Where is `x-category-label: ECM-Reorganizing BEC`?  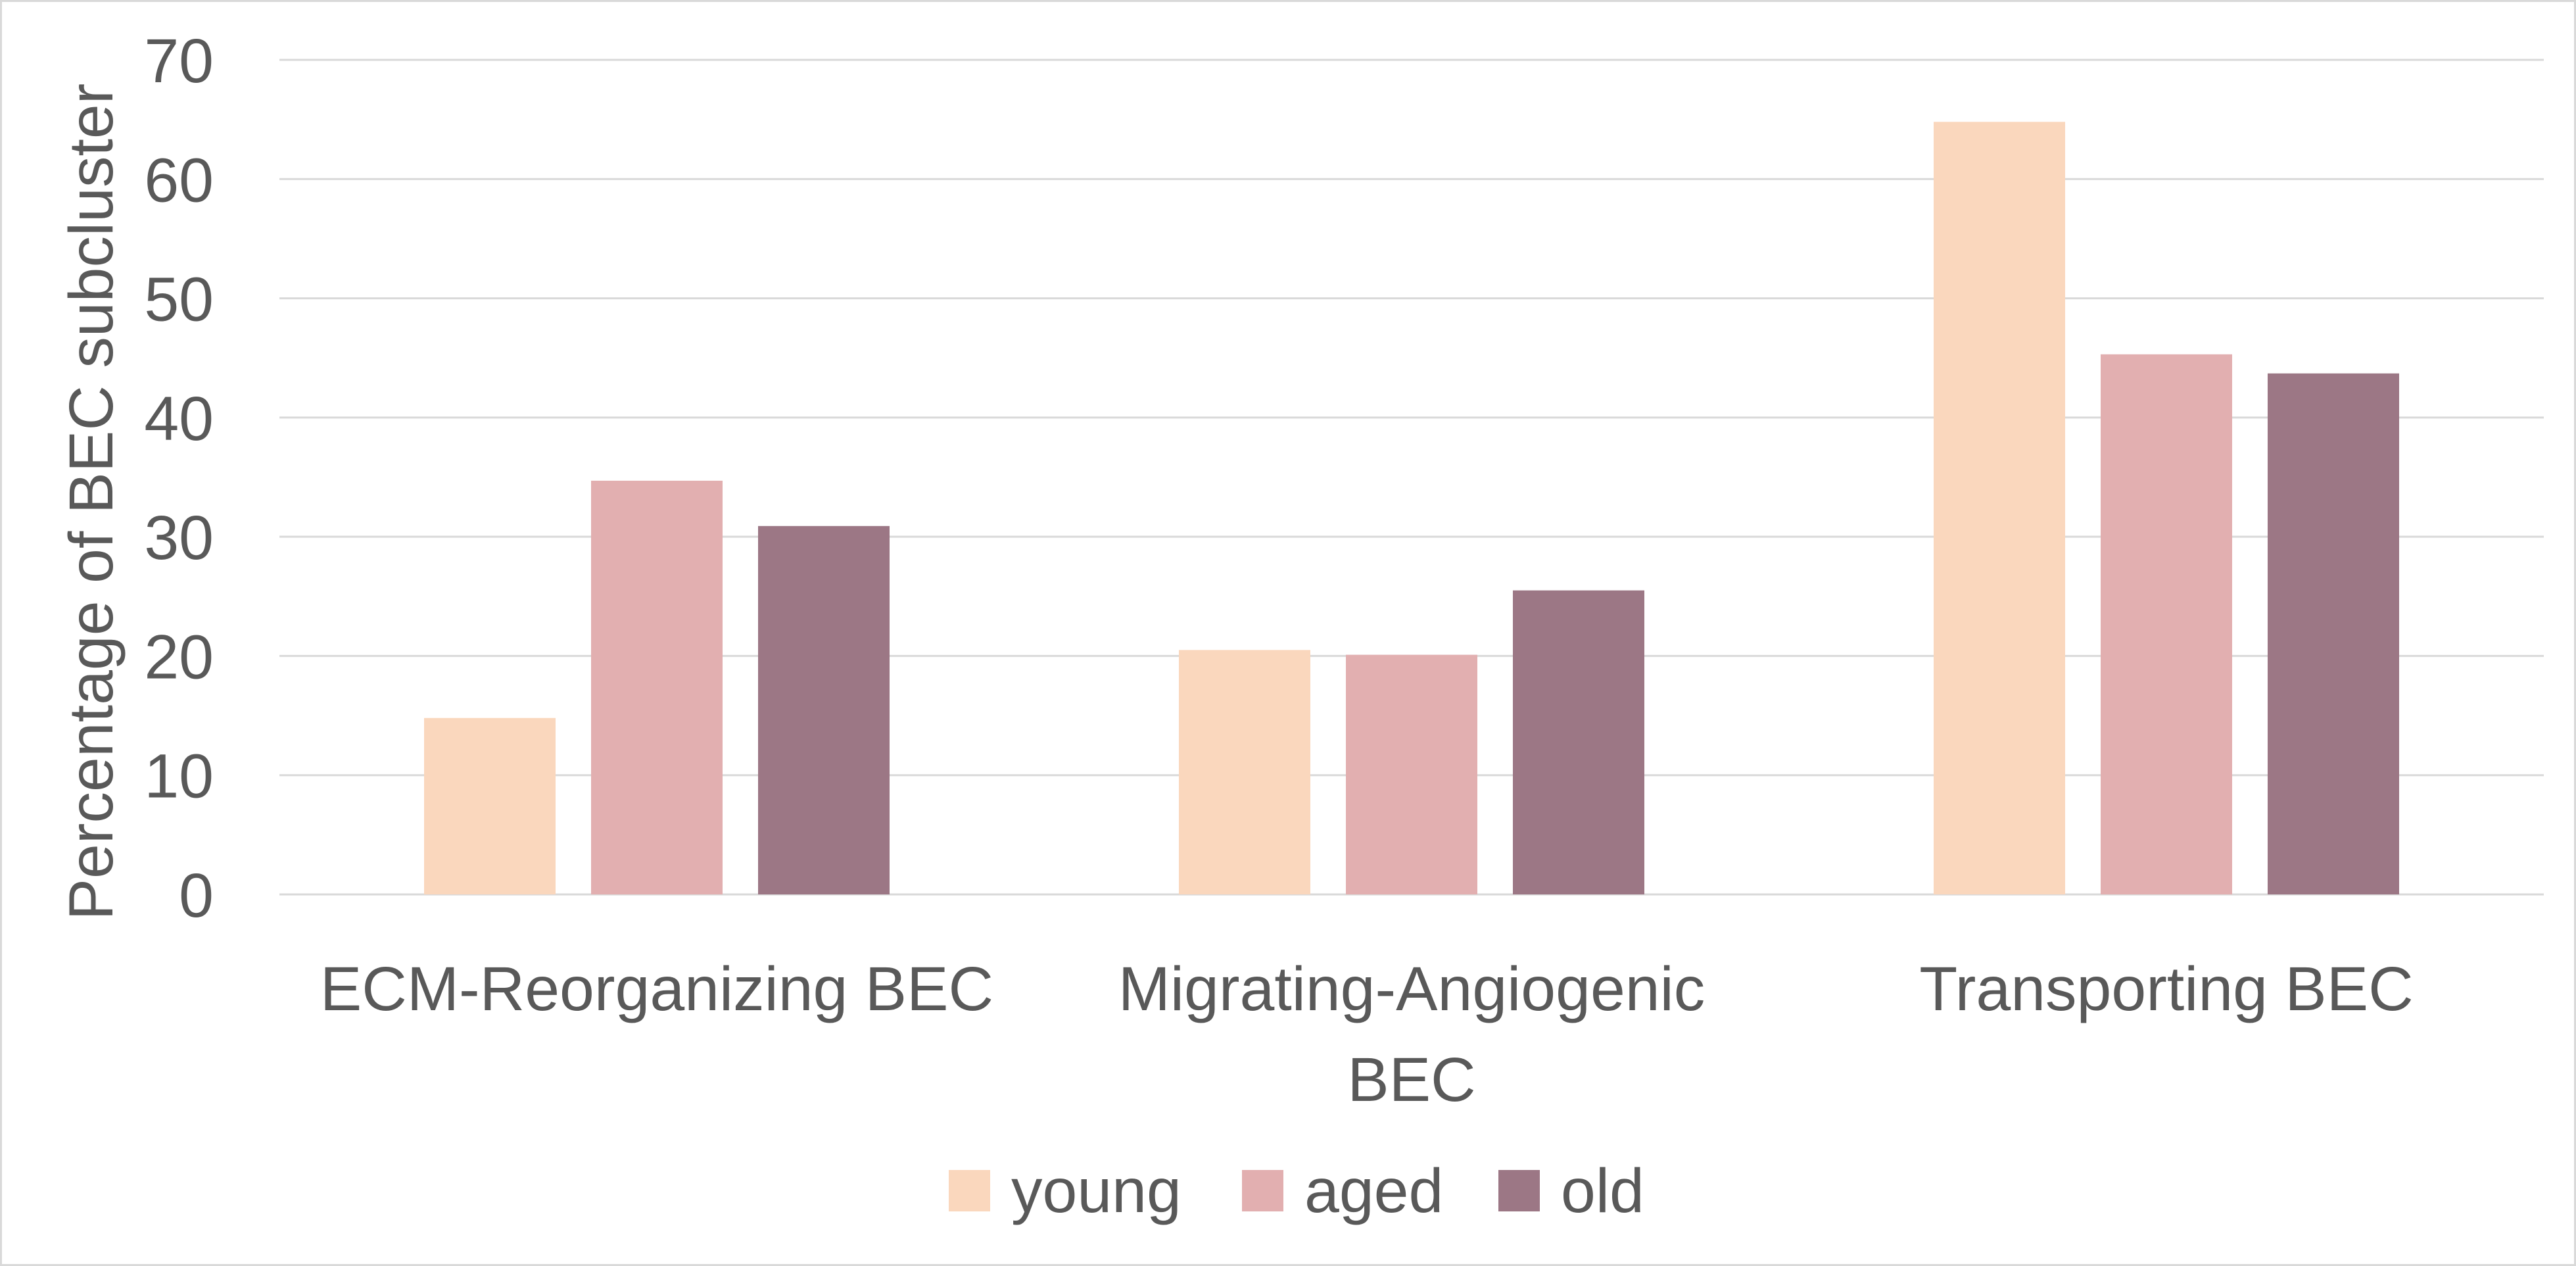 x-category-label: ECM-Reorganizing BEC is located at coordinates (657, 989).